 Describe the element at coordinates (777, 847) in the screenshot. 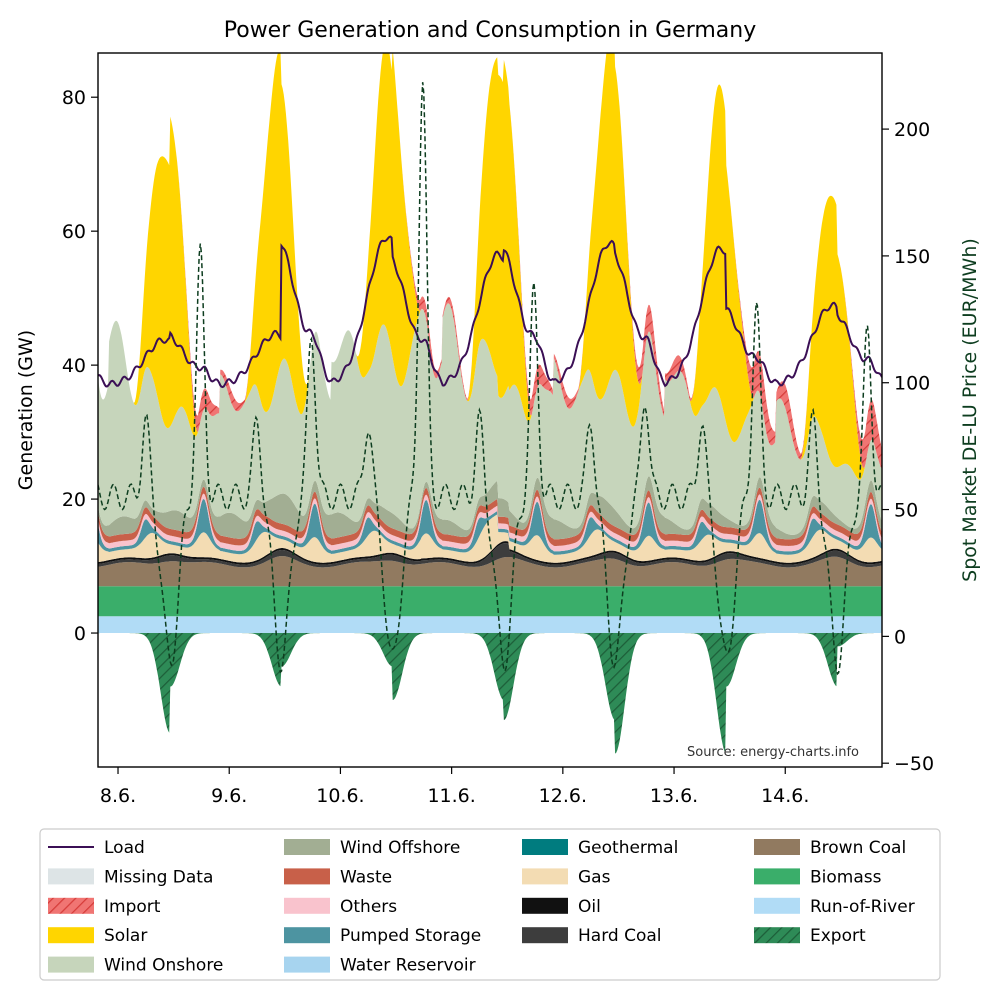

I see `legend-swatch-brown-coal` at that location.